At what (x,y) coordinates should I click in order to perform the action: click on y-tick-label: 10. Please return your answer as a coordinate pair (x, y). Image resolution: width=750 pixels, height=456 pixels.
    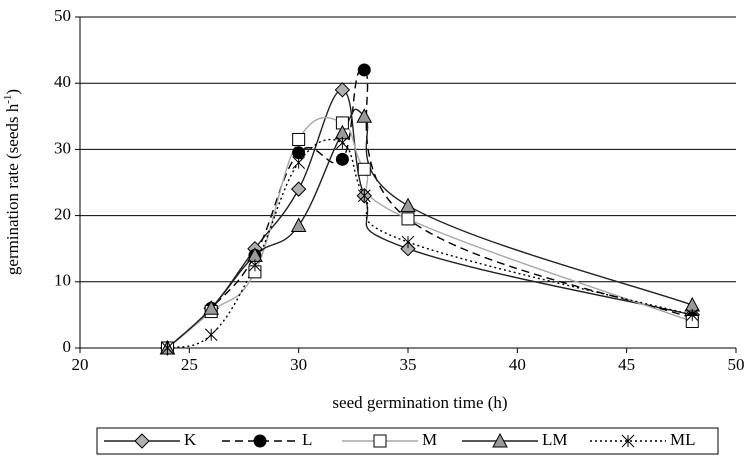
    Looking at the image, I should click on (62, 280).